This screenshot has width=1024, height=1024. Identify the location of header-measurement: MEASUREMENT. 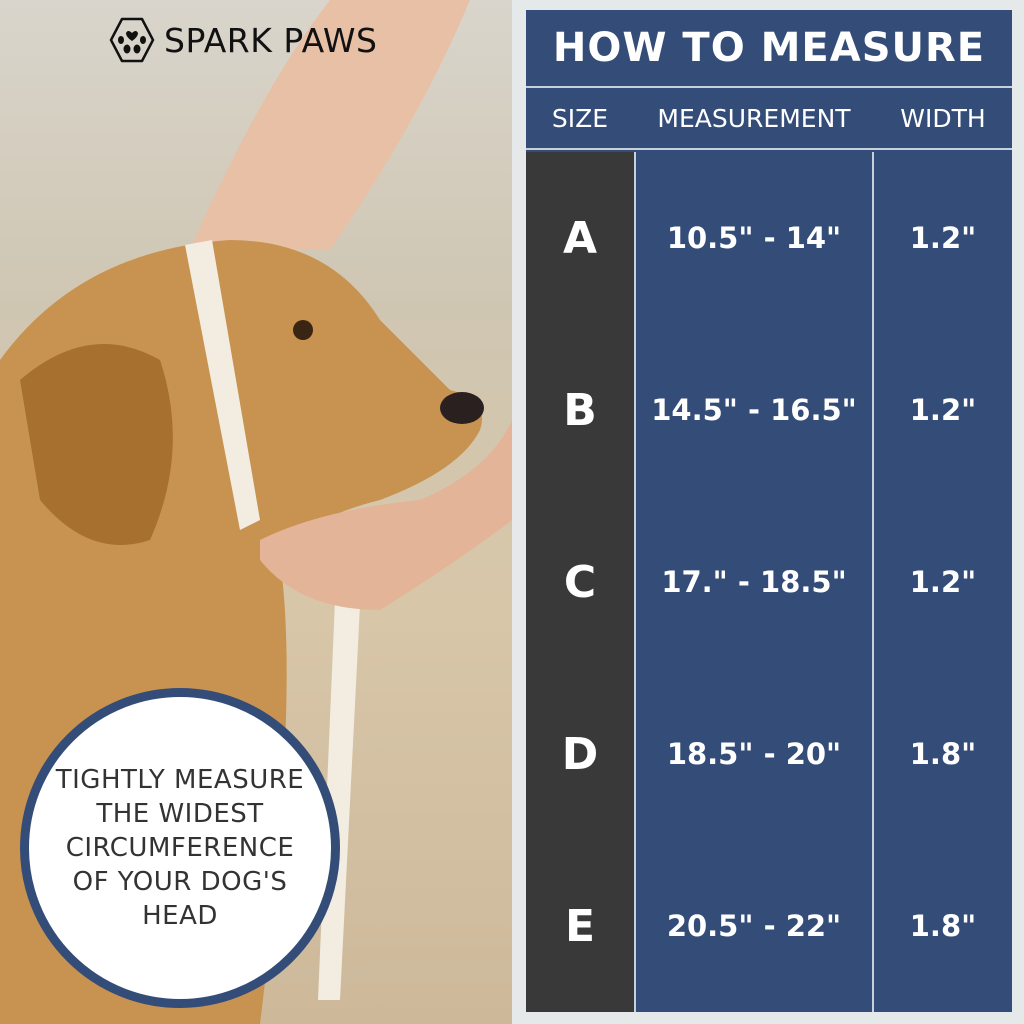
(754, 118).